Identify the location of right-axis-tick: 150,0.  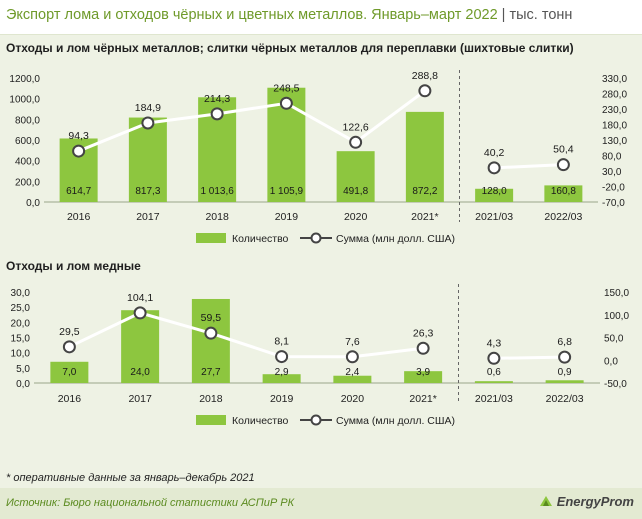
(616, 293).